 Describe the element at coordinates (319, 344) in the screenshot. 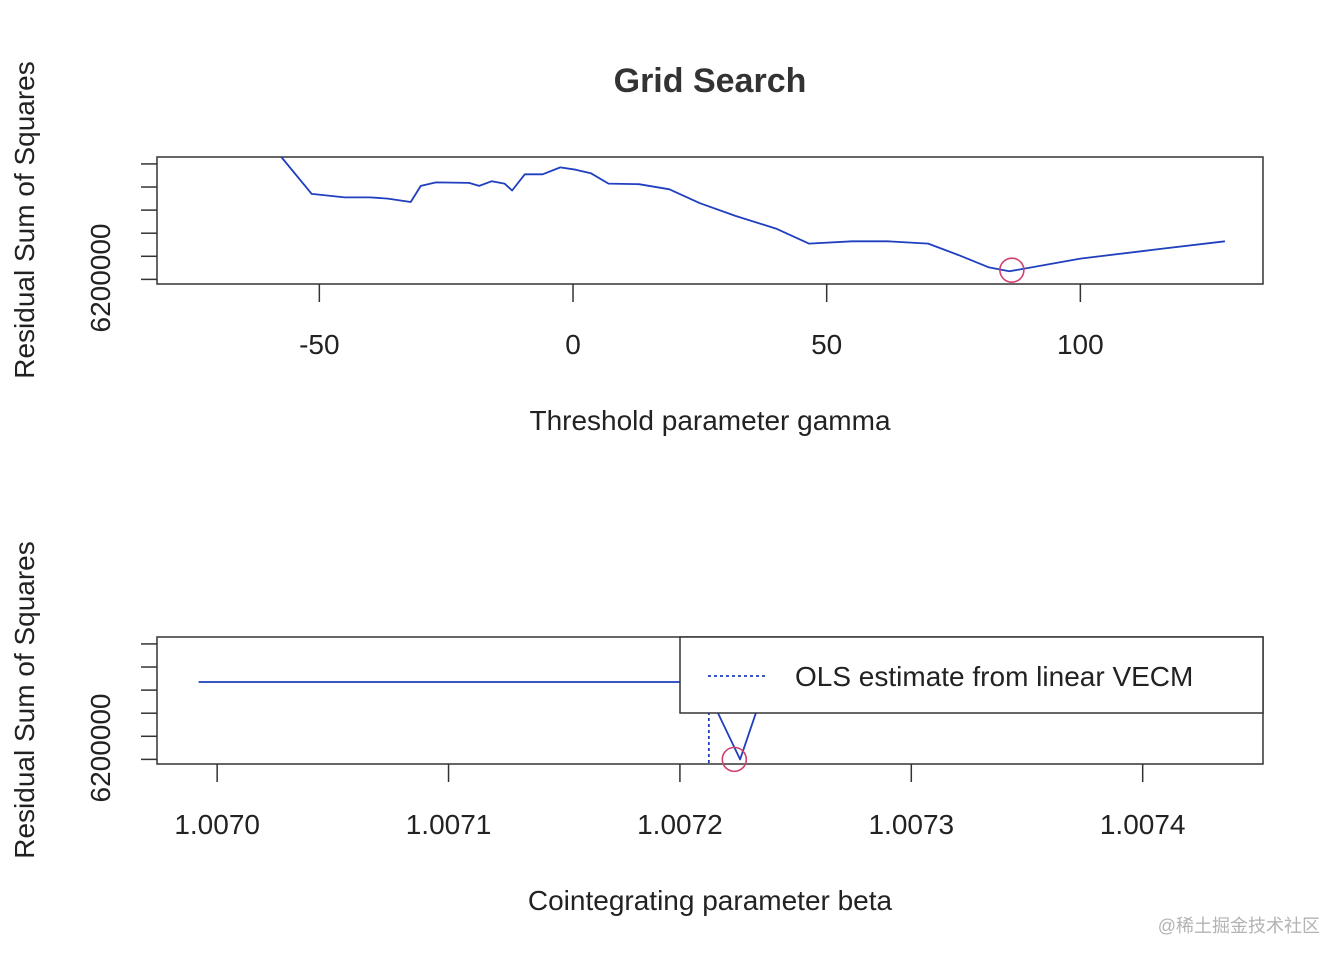

I see `x-tick-label-gamma-0: -50` at that location.